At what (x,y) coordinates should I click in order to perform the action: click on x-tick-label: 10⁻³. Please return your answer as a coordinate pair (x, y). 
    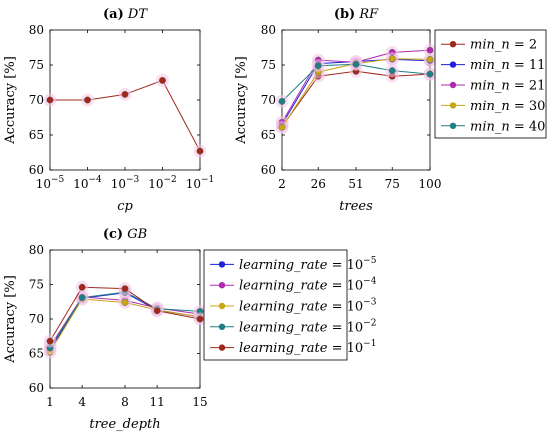
    Looking at the image, I should click on (125, 183).